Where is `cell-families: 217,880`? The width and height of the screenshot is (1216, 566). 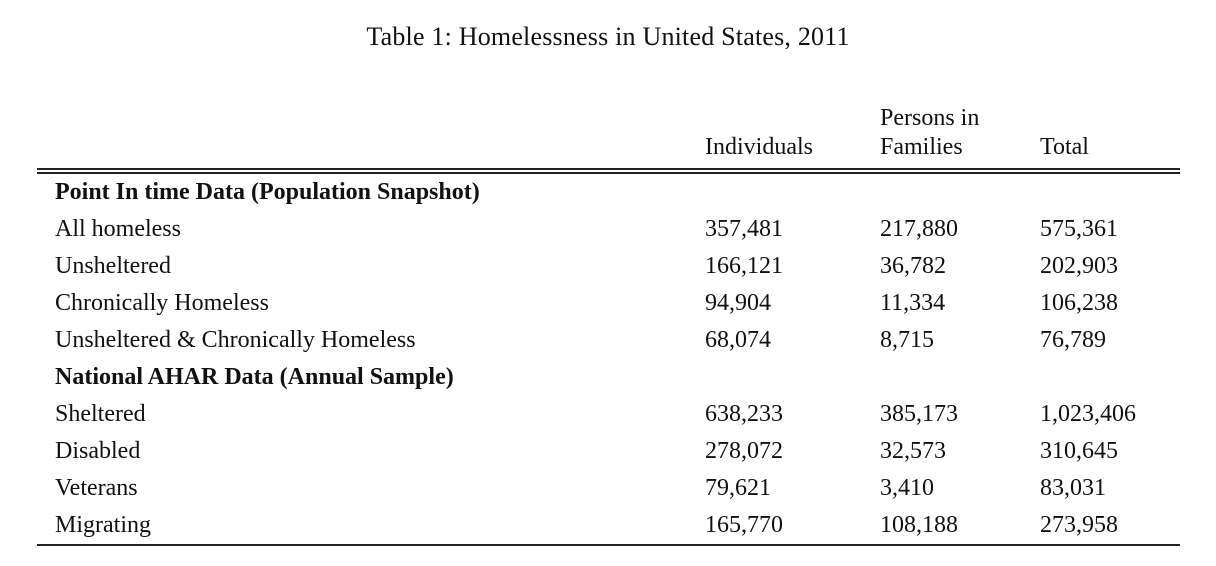 cell-families: 217,880 is located at coordinates (919, 229).